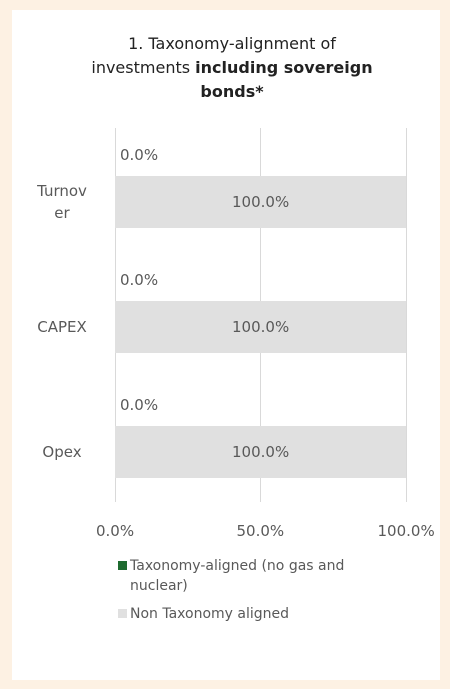 The height and width of the screenshot is (689, 450). What do you see at coordinates (406, 531) in the screenshot?
I see `x-tick-label: 100.0%` at bounding box center [406, 531].